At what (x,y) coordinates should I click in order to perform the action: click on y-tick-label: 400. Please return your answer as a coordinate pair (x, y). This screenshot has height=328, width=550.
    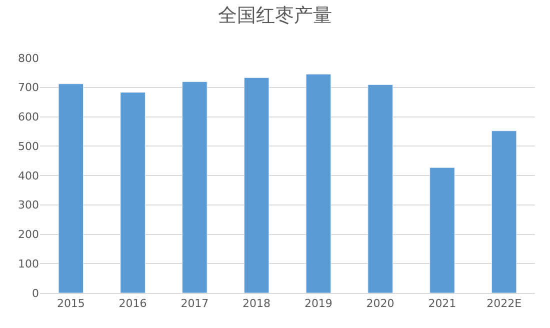
    Looking at the image, I should click on (28, 175).